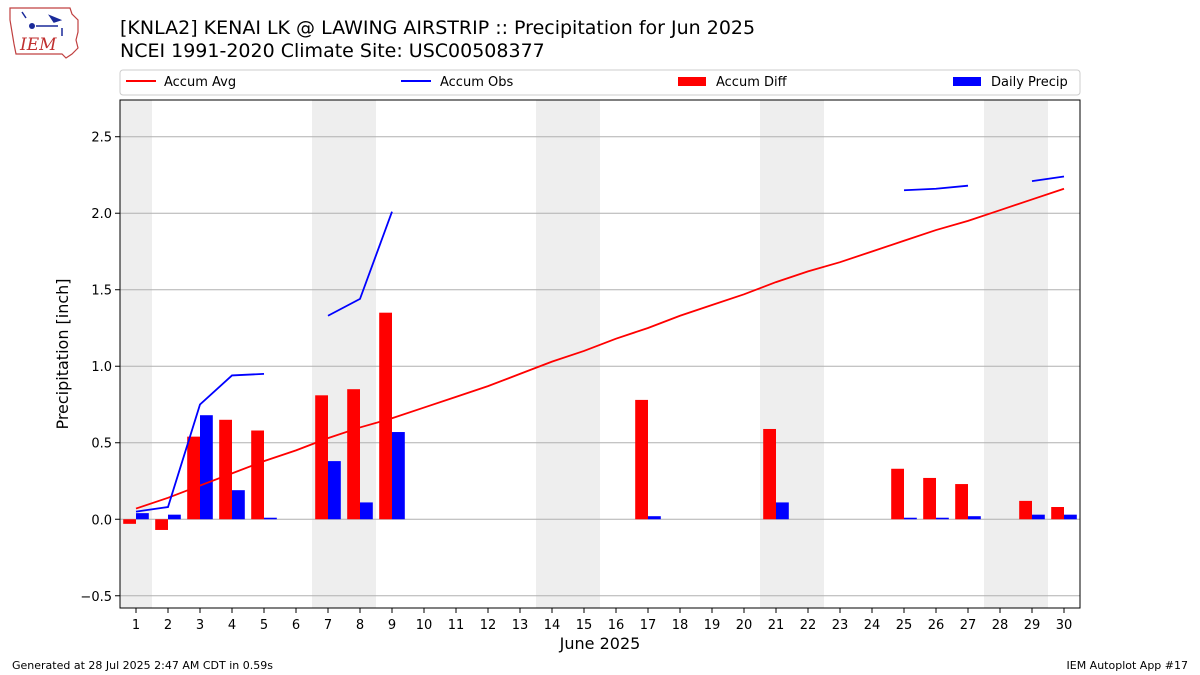 The height and width of the screenshot is (675, 1200). I want to click on x-axis-label: June 2025, so click(600, 643).